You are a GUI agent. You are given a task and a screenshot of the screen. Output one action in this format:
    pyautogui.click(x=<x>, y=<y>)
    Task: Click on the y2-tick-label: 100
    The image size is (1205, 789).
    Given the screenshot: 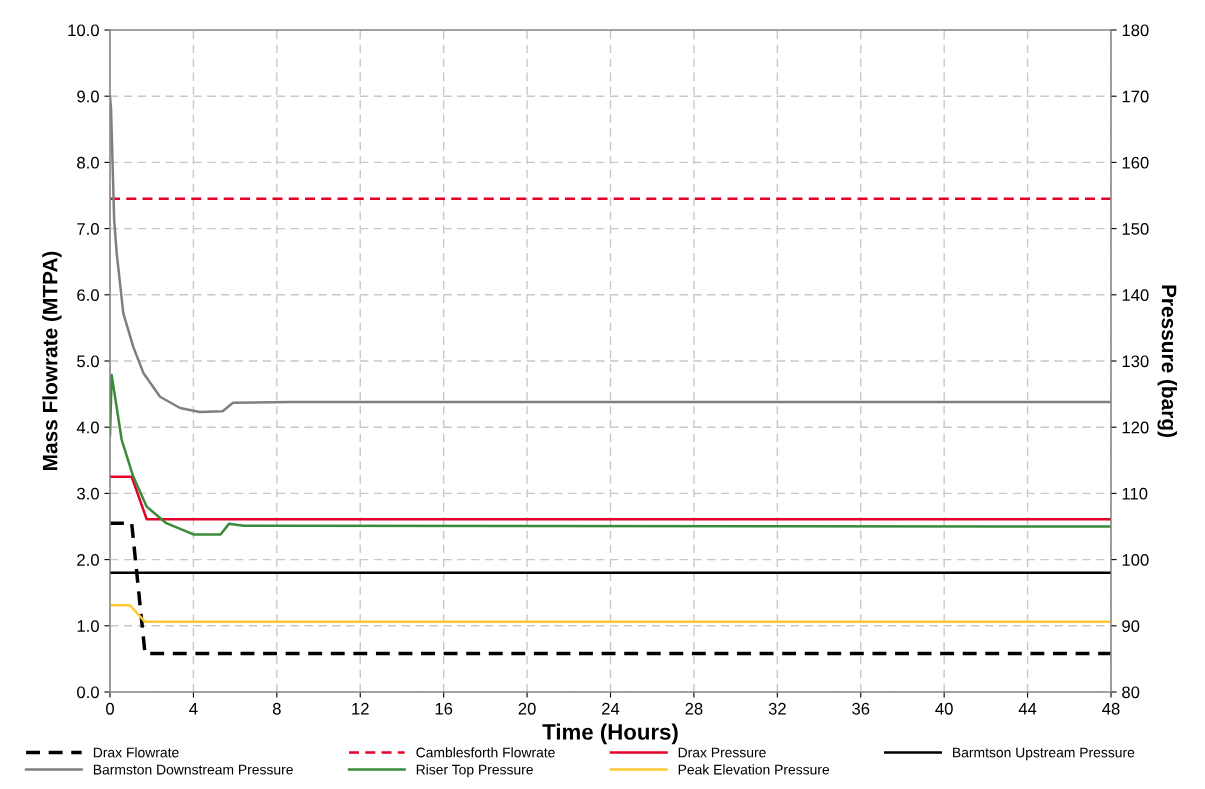 What is the action you would take?
    pyautogui.click(x=1135, y=560)
    